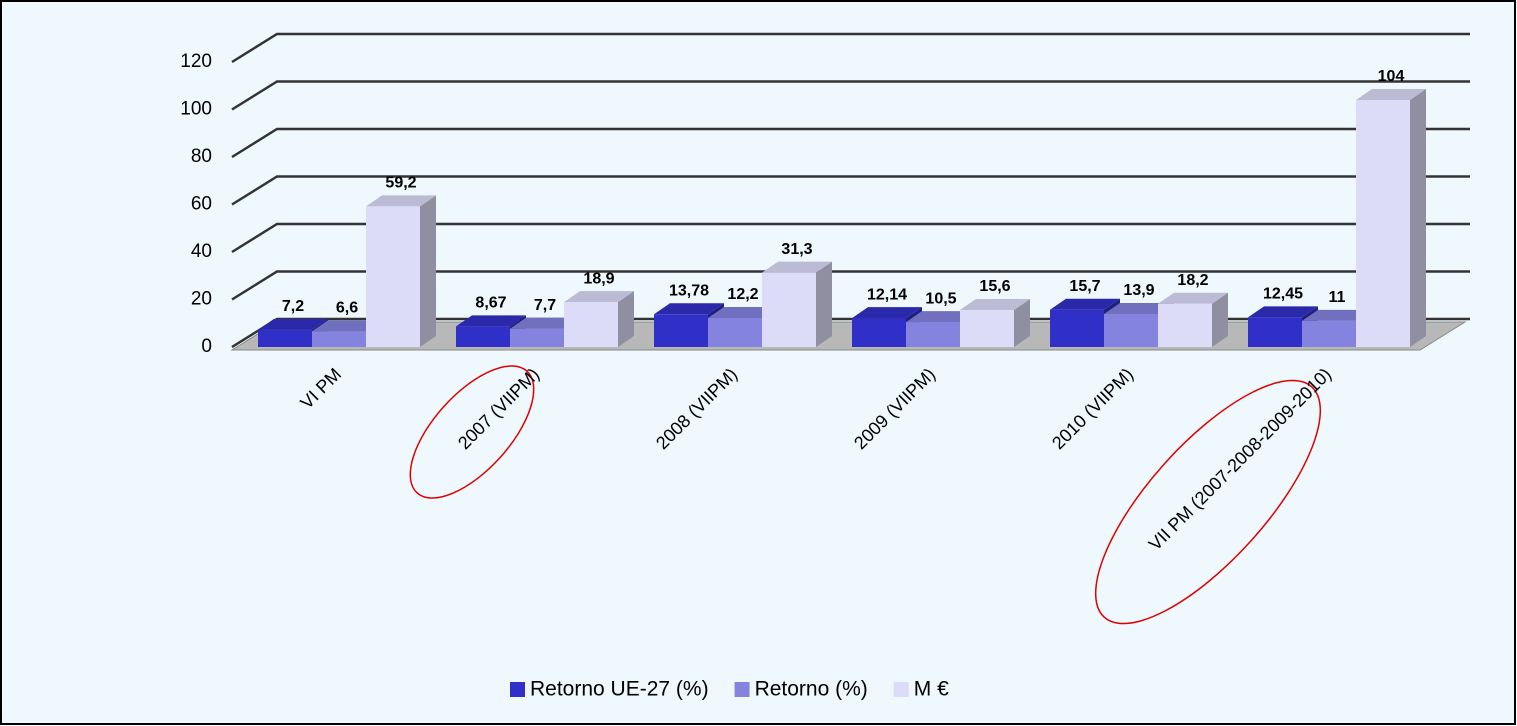 Image resolution: width=1517 pixels, height=726 pixels. I want to click on value-label: 7,7, so click(545, 305).